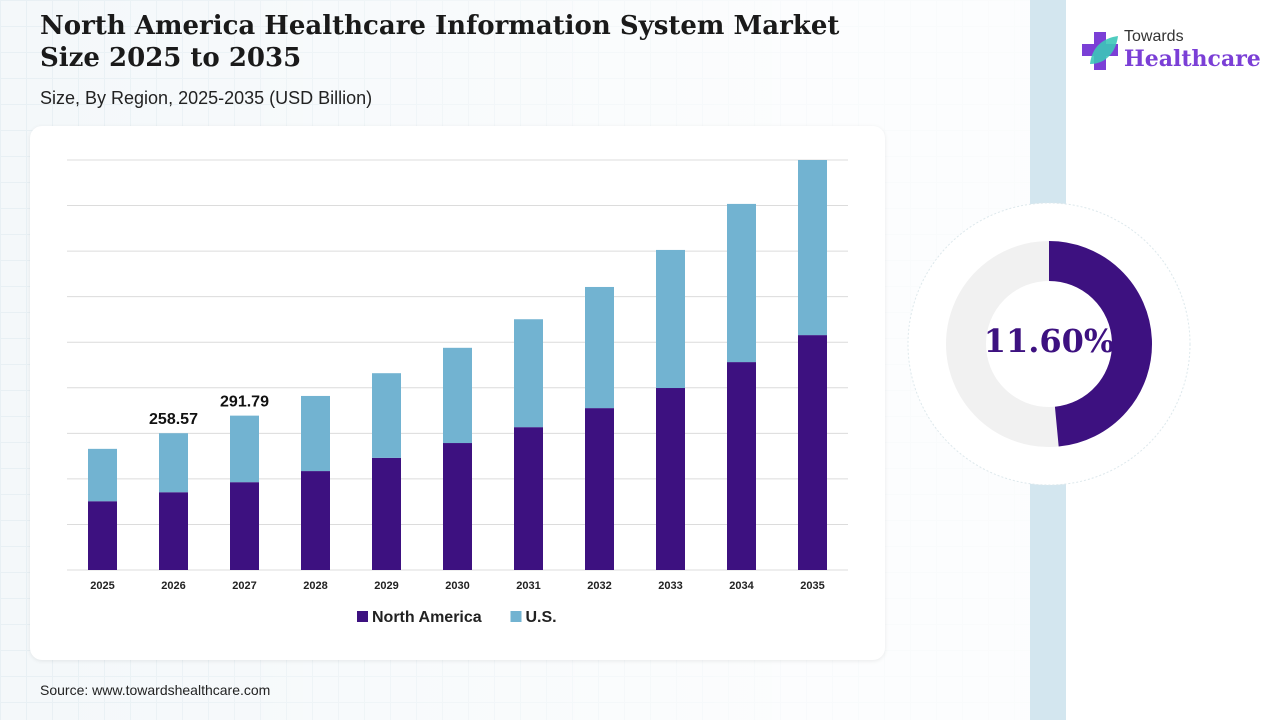 The width and height of the screenshot is (1280, 720). I want to click on cagr-donut, so click(1049, 344).